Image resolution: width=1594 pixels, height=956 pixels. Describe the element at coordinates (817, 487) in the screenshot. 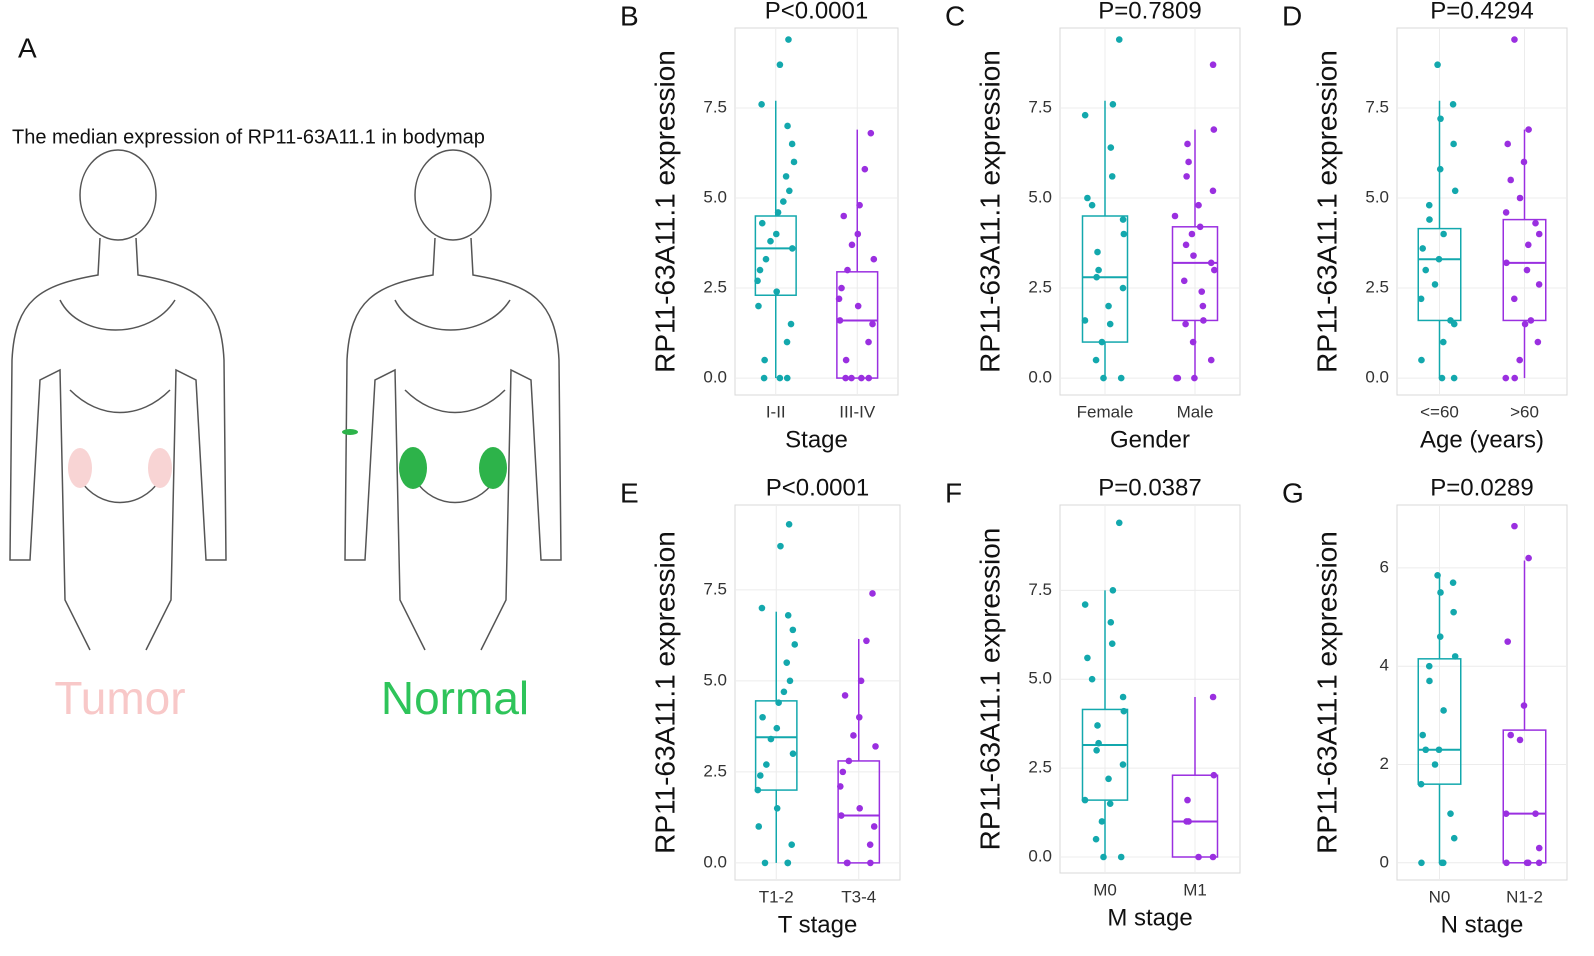

I see `chart-title: P<0.0001` at that location.